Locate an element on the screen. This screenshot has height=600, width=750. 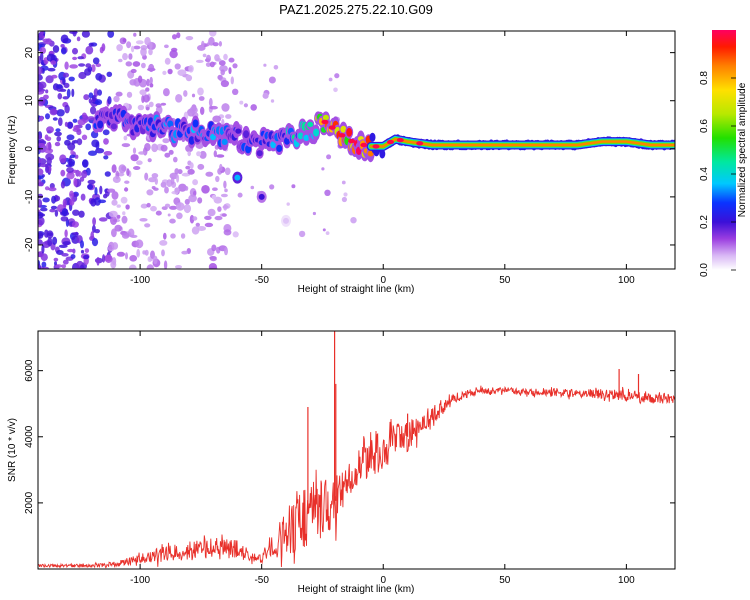
spectrogram-side-blob is located at coordinates (286, 220).